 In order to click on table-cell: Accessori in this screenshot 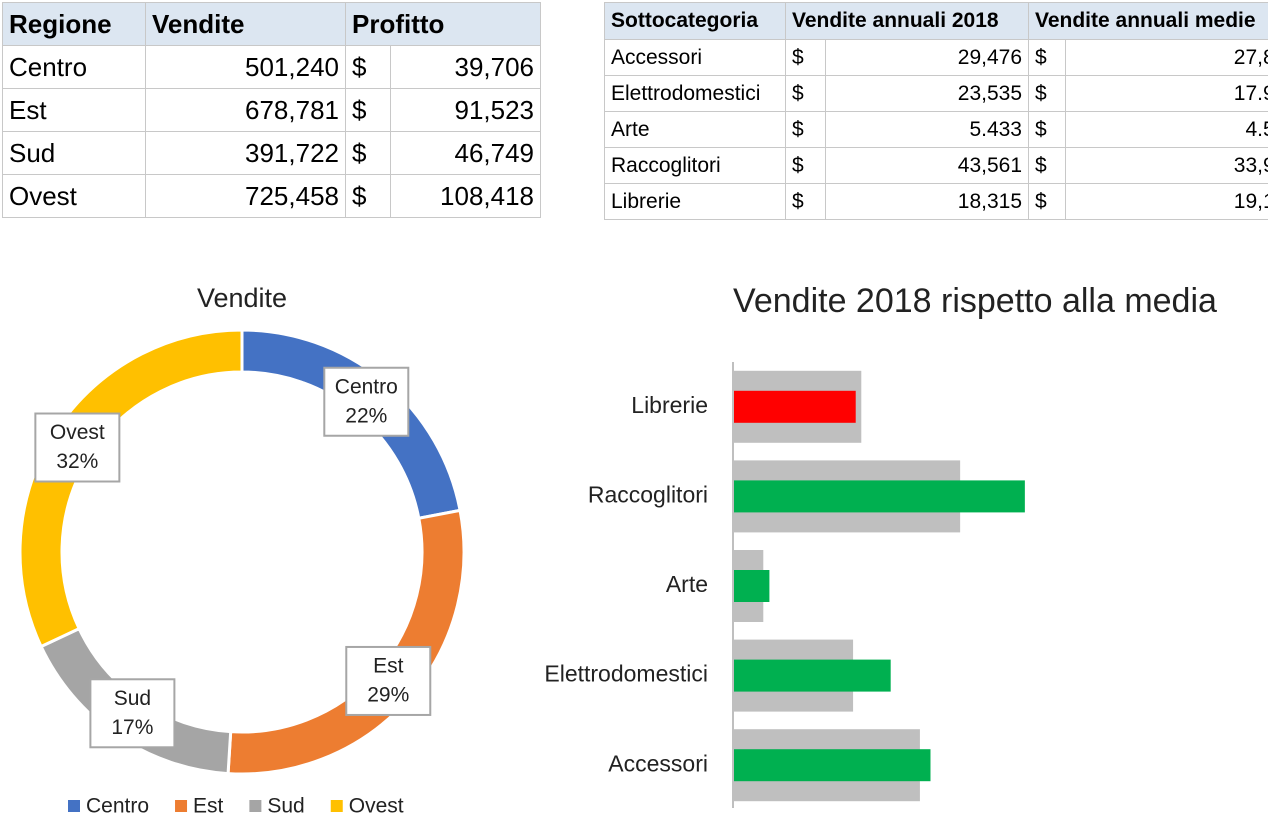, I will do `click(695, 57)`.